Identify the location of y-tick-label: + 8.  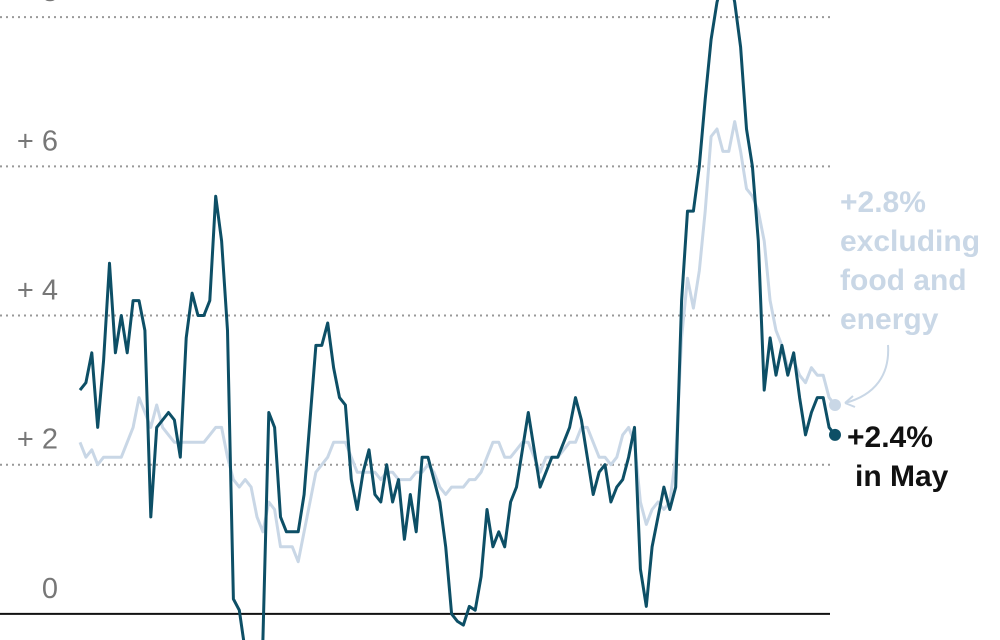
(37, 4).